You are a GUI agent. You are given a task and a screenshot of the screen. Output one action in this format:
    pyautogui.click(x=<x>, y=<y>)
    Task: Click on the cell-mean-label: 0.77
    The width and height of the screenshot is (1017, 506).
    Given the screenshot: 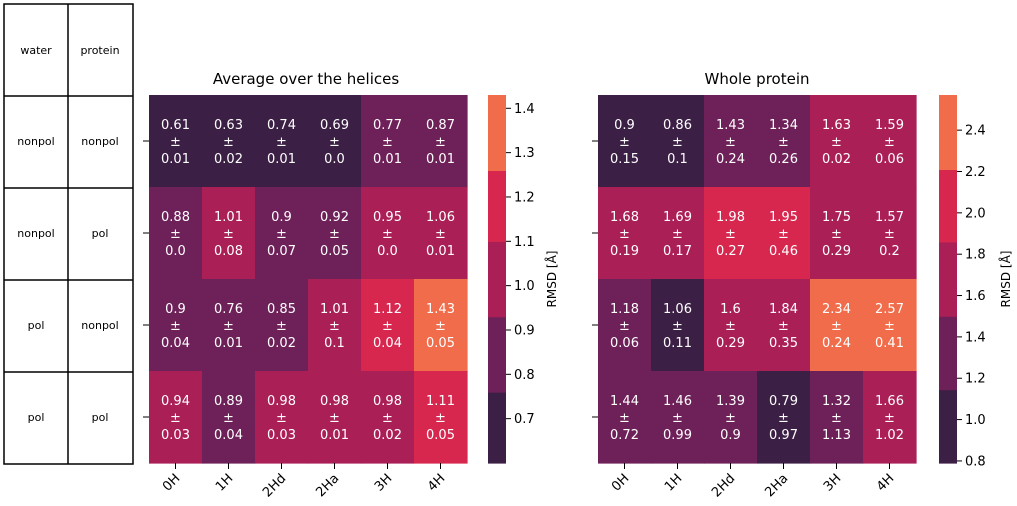 What is the action you would take?
    pyautogui.click(x=387, y=125)
    